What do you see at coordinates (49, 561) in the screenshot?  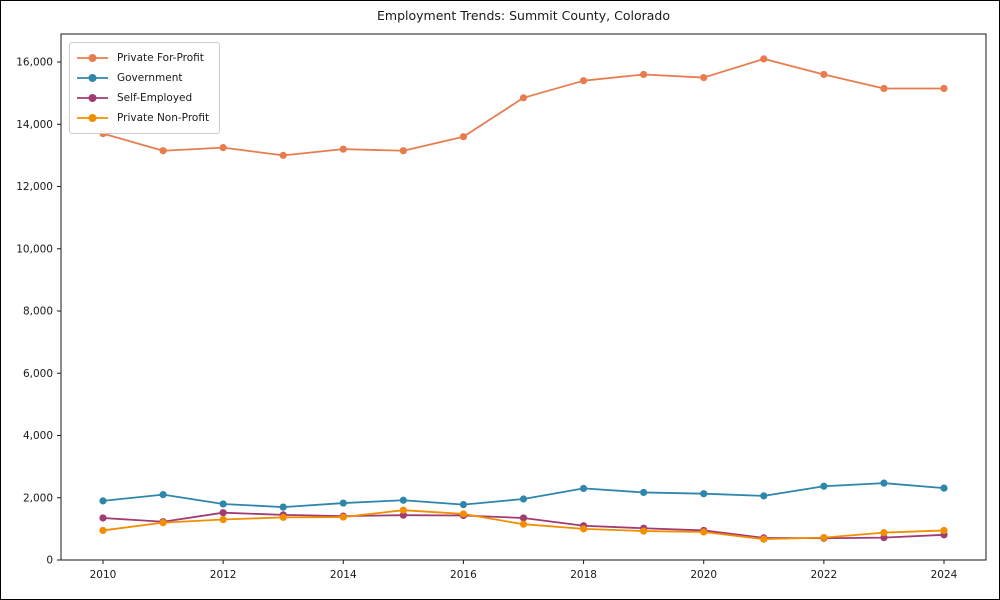 I see `y-tick-label: 0` at bounding box center [49, 561].